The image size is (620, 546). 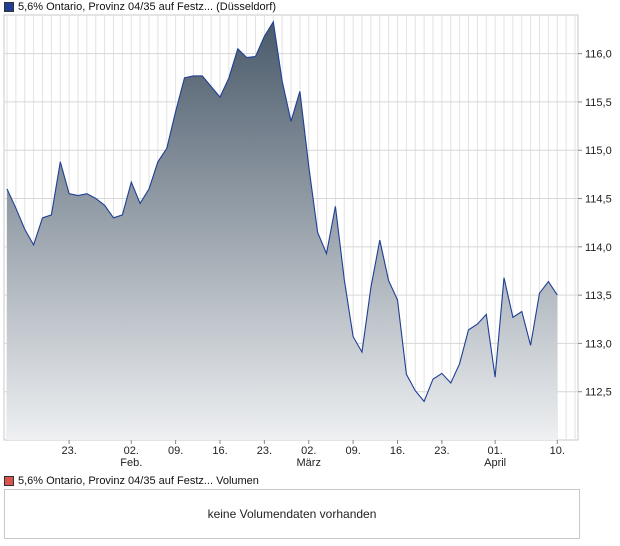 I want to click on x-tick-label: 01., so click(x=494, y=451).